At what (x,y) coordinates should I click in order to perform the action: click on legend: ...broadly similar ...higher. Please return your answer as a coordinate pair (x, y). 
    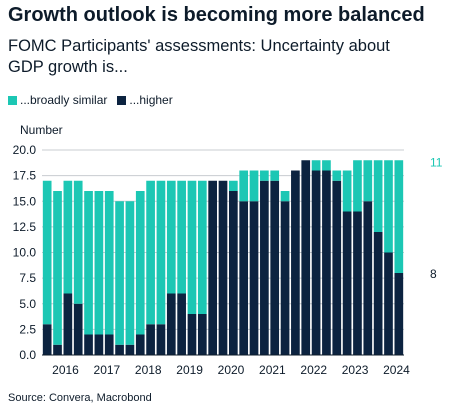
    Looking at the image, I should click on (95, 100).